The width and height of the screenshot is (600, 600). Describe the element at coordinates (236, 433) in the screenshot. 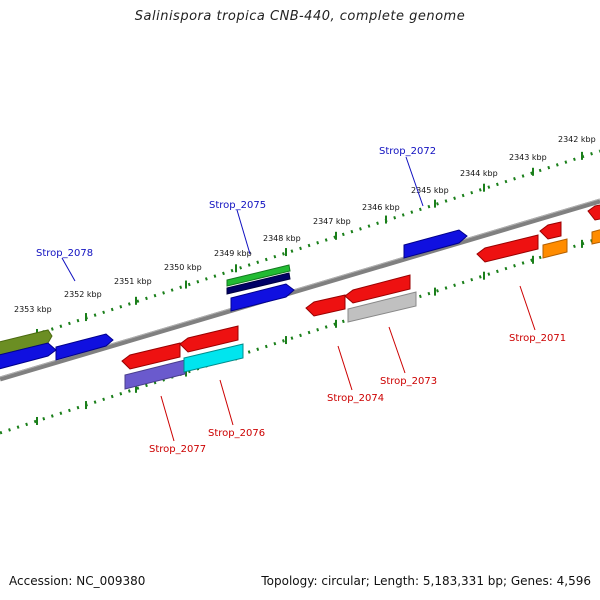

I see `gene-label-strop-2076: Strop_2076` at that location.